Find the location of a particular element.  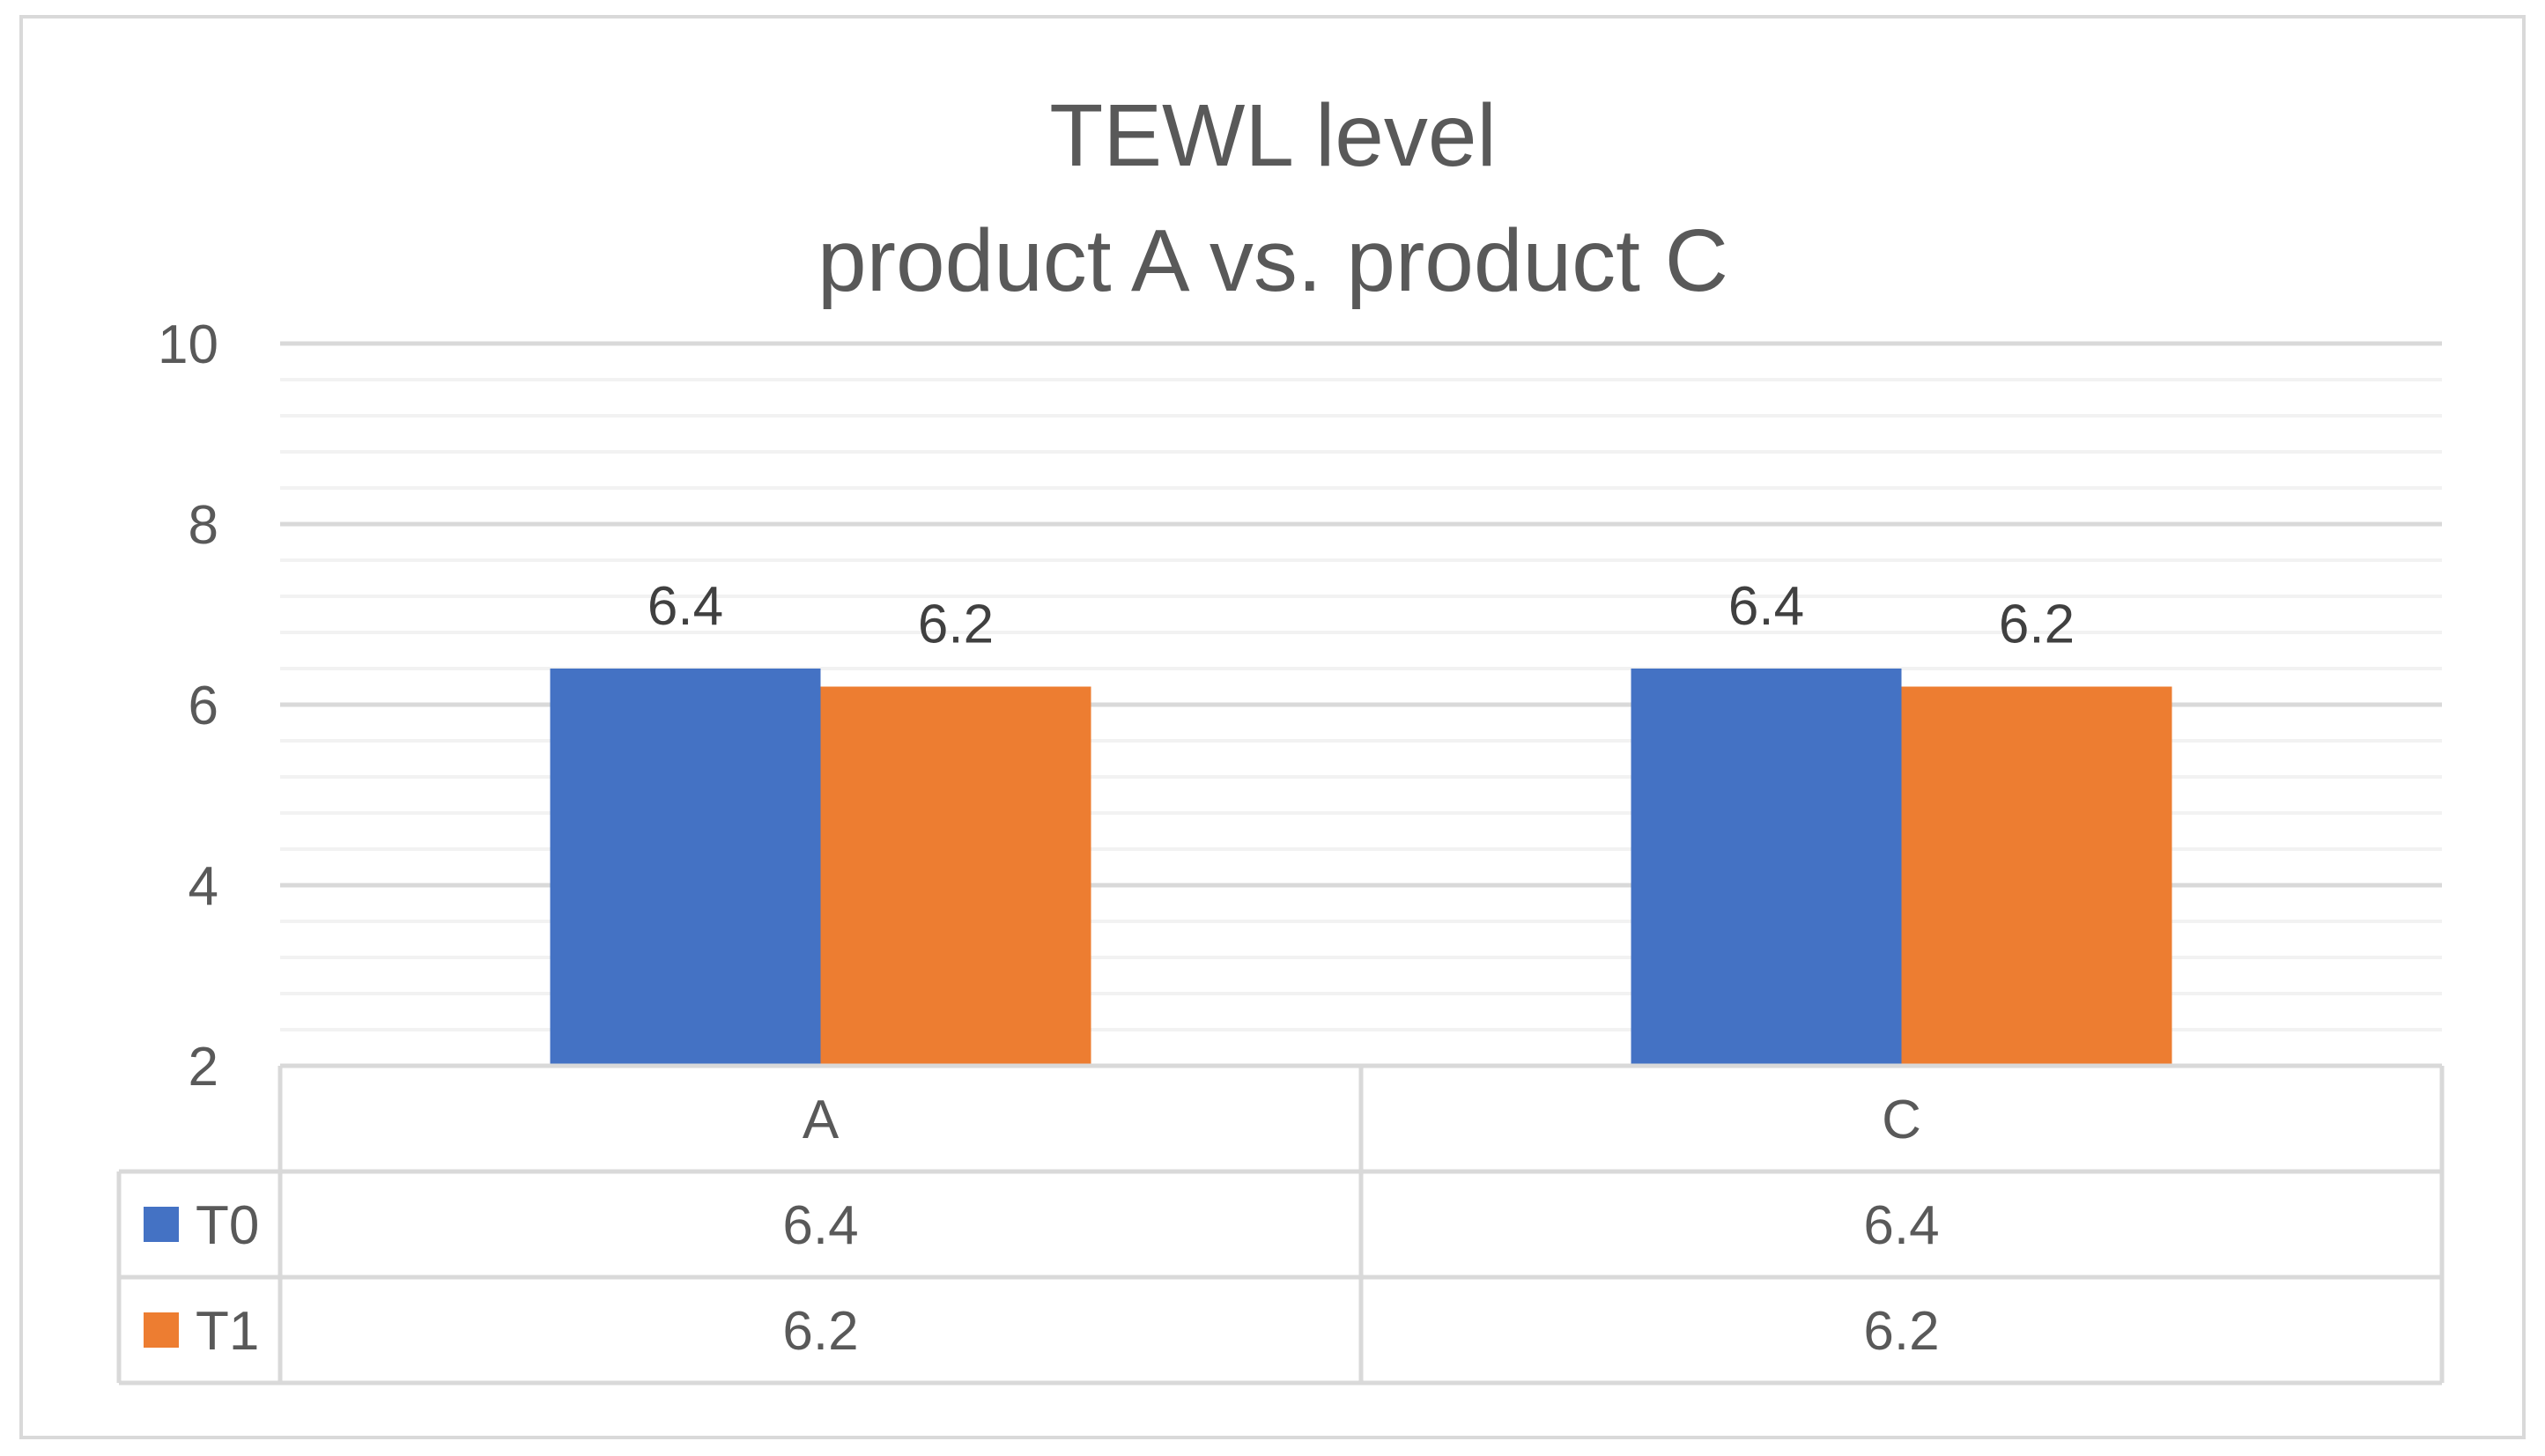

y-tick-label: 6 is located at coordinates (203, 706).